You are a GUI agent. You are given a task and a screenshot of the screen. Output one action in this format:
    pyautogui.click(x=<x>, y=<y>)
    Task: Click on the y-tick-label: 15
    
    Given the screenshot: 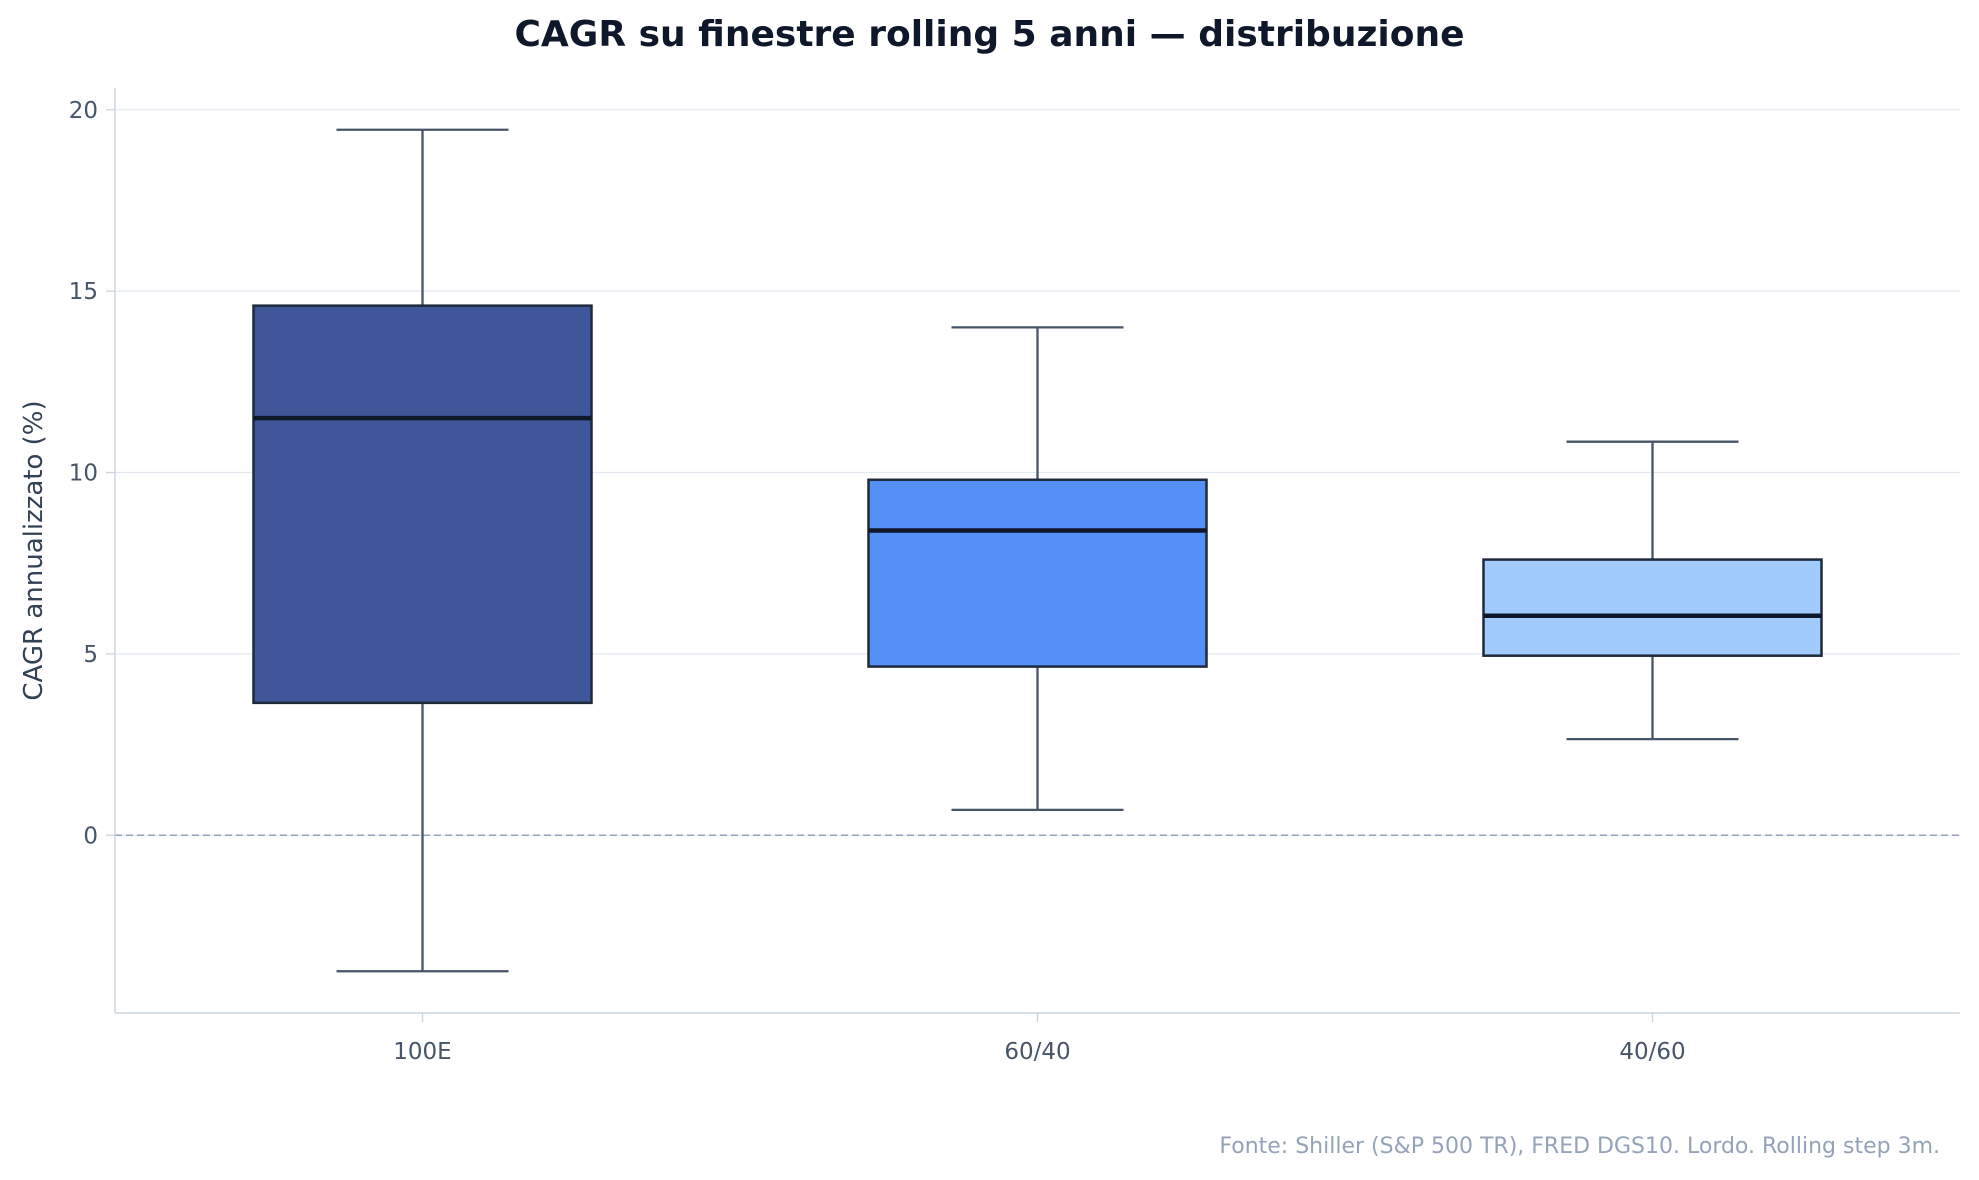 What is the action you would take?
    pyautogui.click(x=83, y=292)
    